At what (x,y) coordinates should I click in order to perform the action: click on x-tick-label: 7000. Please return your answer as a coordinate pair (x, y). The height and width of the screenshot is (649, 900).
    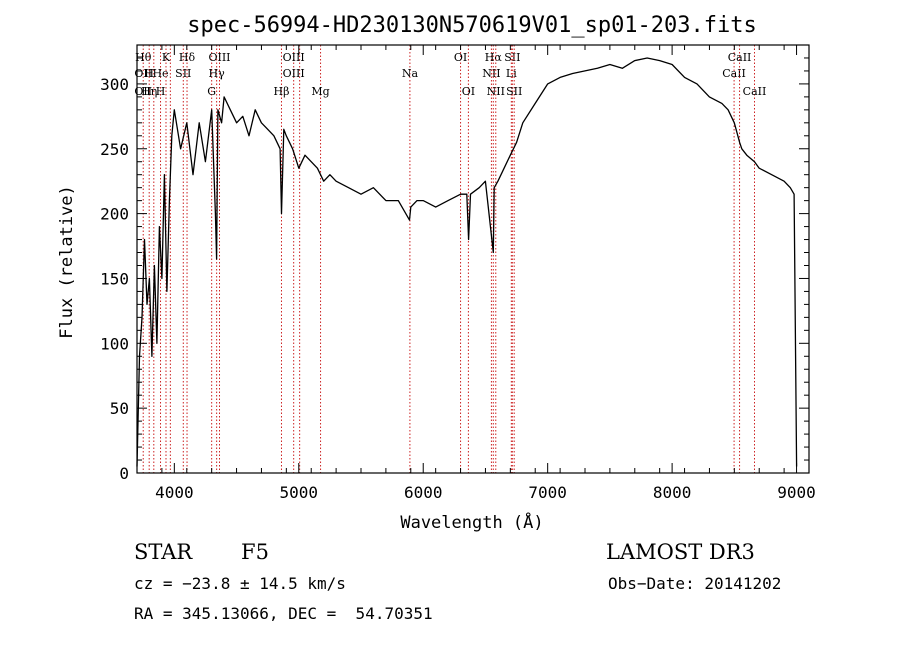
    Looking at the image, I should click on (547, 492).